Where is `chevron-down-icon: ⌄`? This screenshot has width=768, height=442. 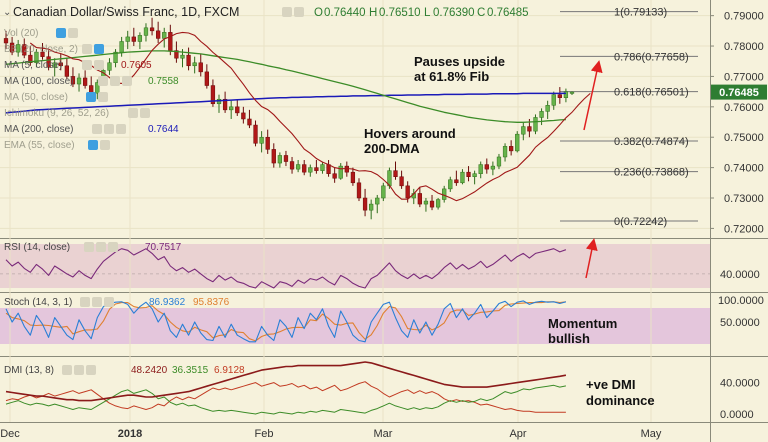
chevron-down-icon: ⌄ is located at coordinates (7, 12).